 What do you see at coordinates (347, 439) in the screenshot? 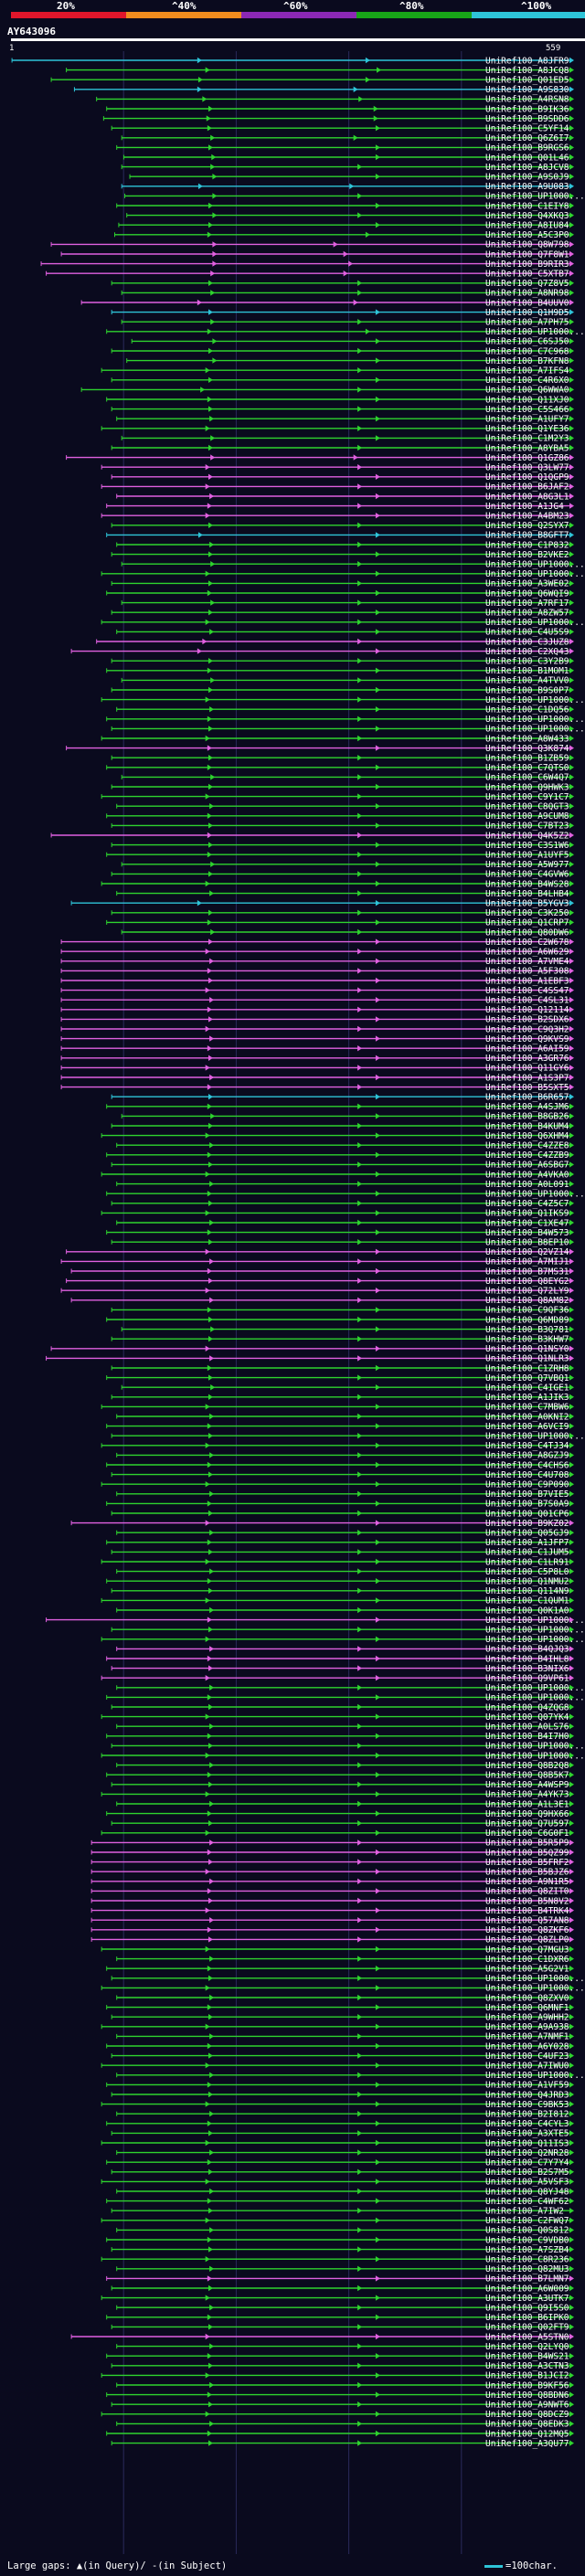
I see `hit-row: UniRef100_C1M2Y3` at bounding box center [347, 439].